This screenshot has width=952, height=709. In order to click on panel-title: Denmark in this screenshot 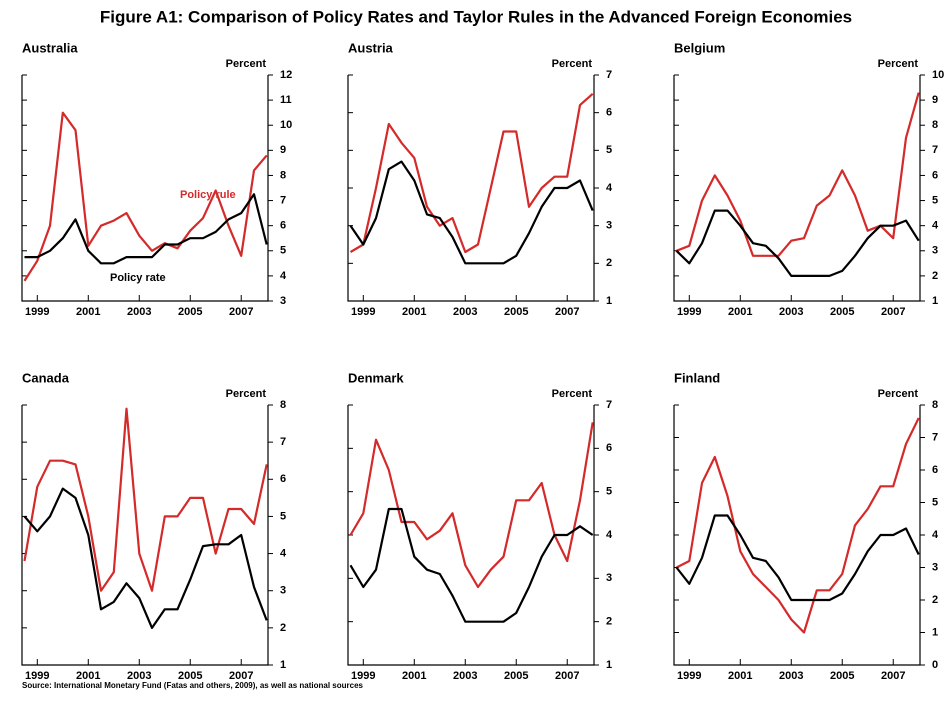, I will do `click(376, 377)`.